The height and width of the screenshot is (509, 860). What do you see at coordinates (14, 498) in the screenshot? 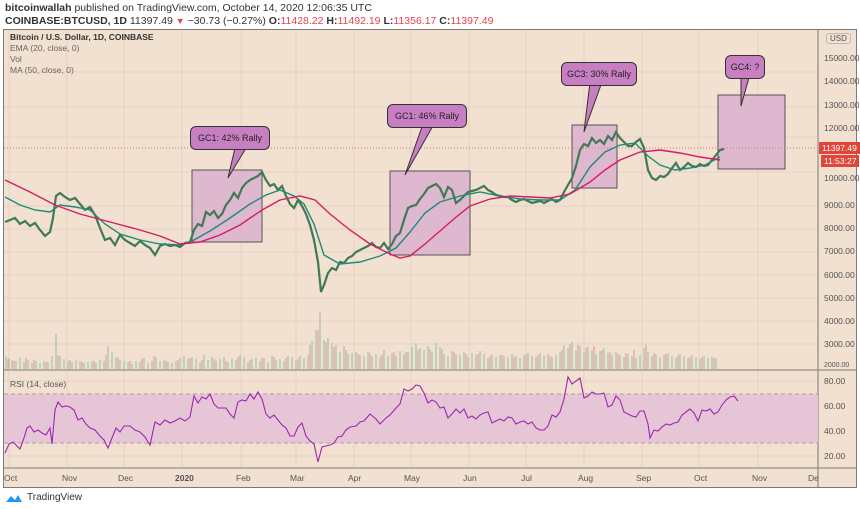
I see `tradingview-logo-icon` at bounding box center [14, 498].